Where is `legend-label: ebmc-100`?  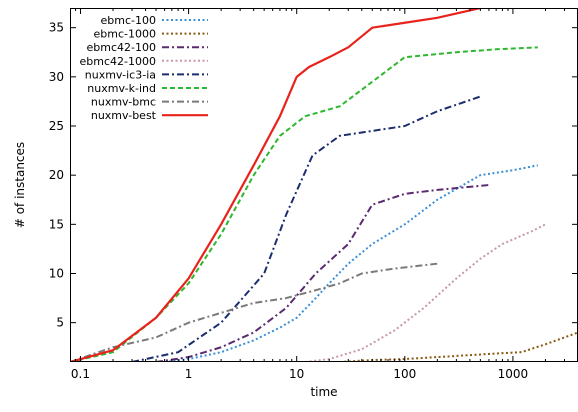 legend-label: ebmc-100 is located at coordinates (128, 20).